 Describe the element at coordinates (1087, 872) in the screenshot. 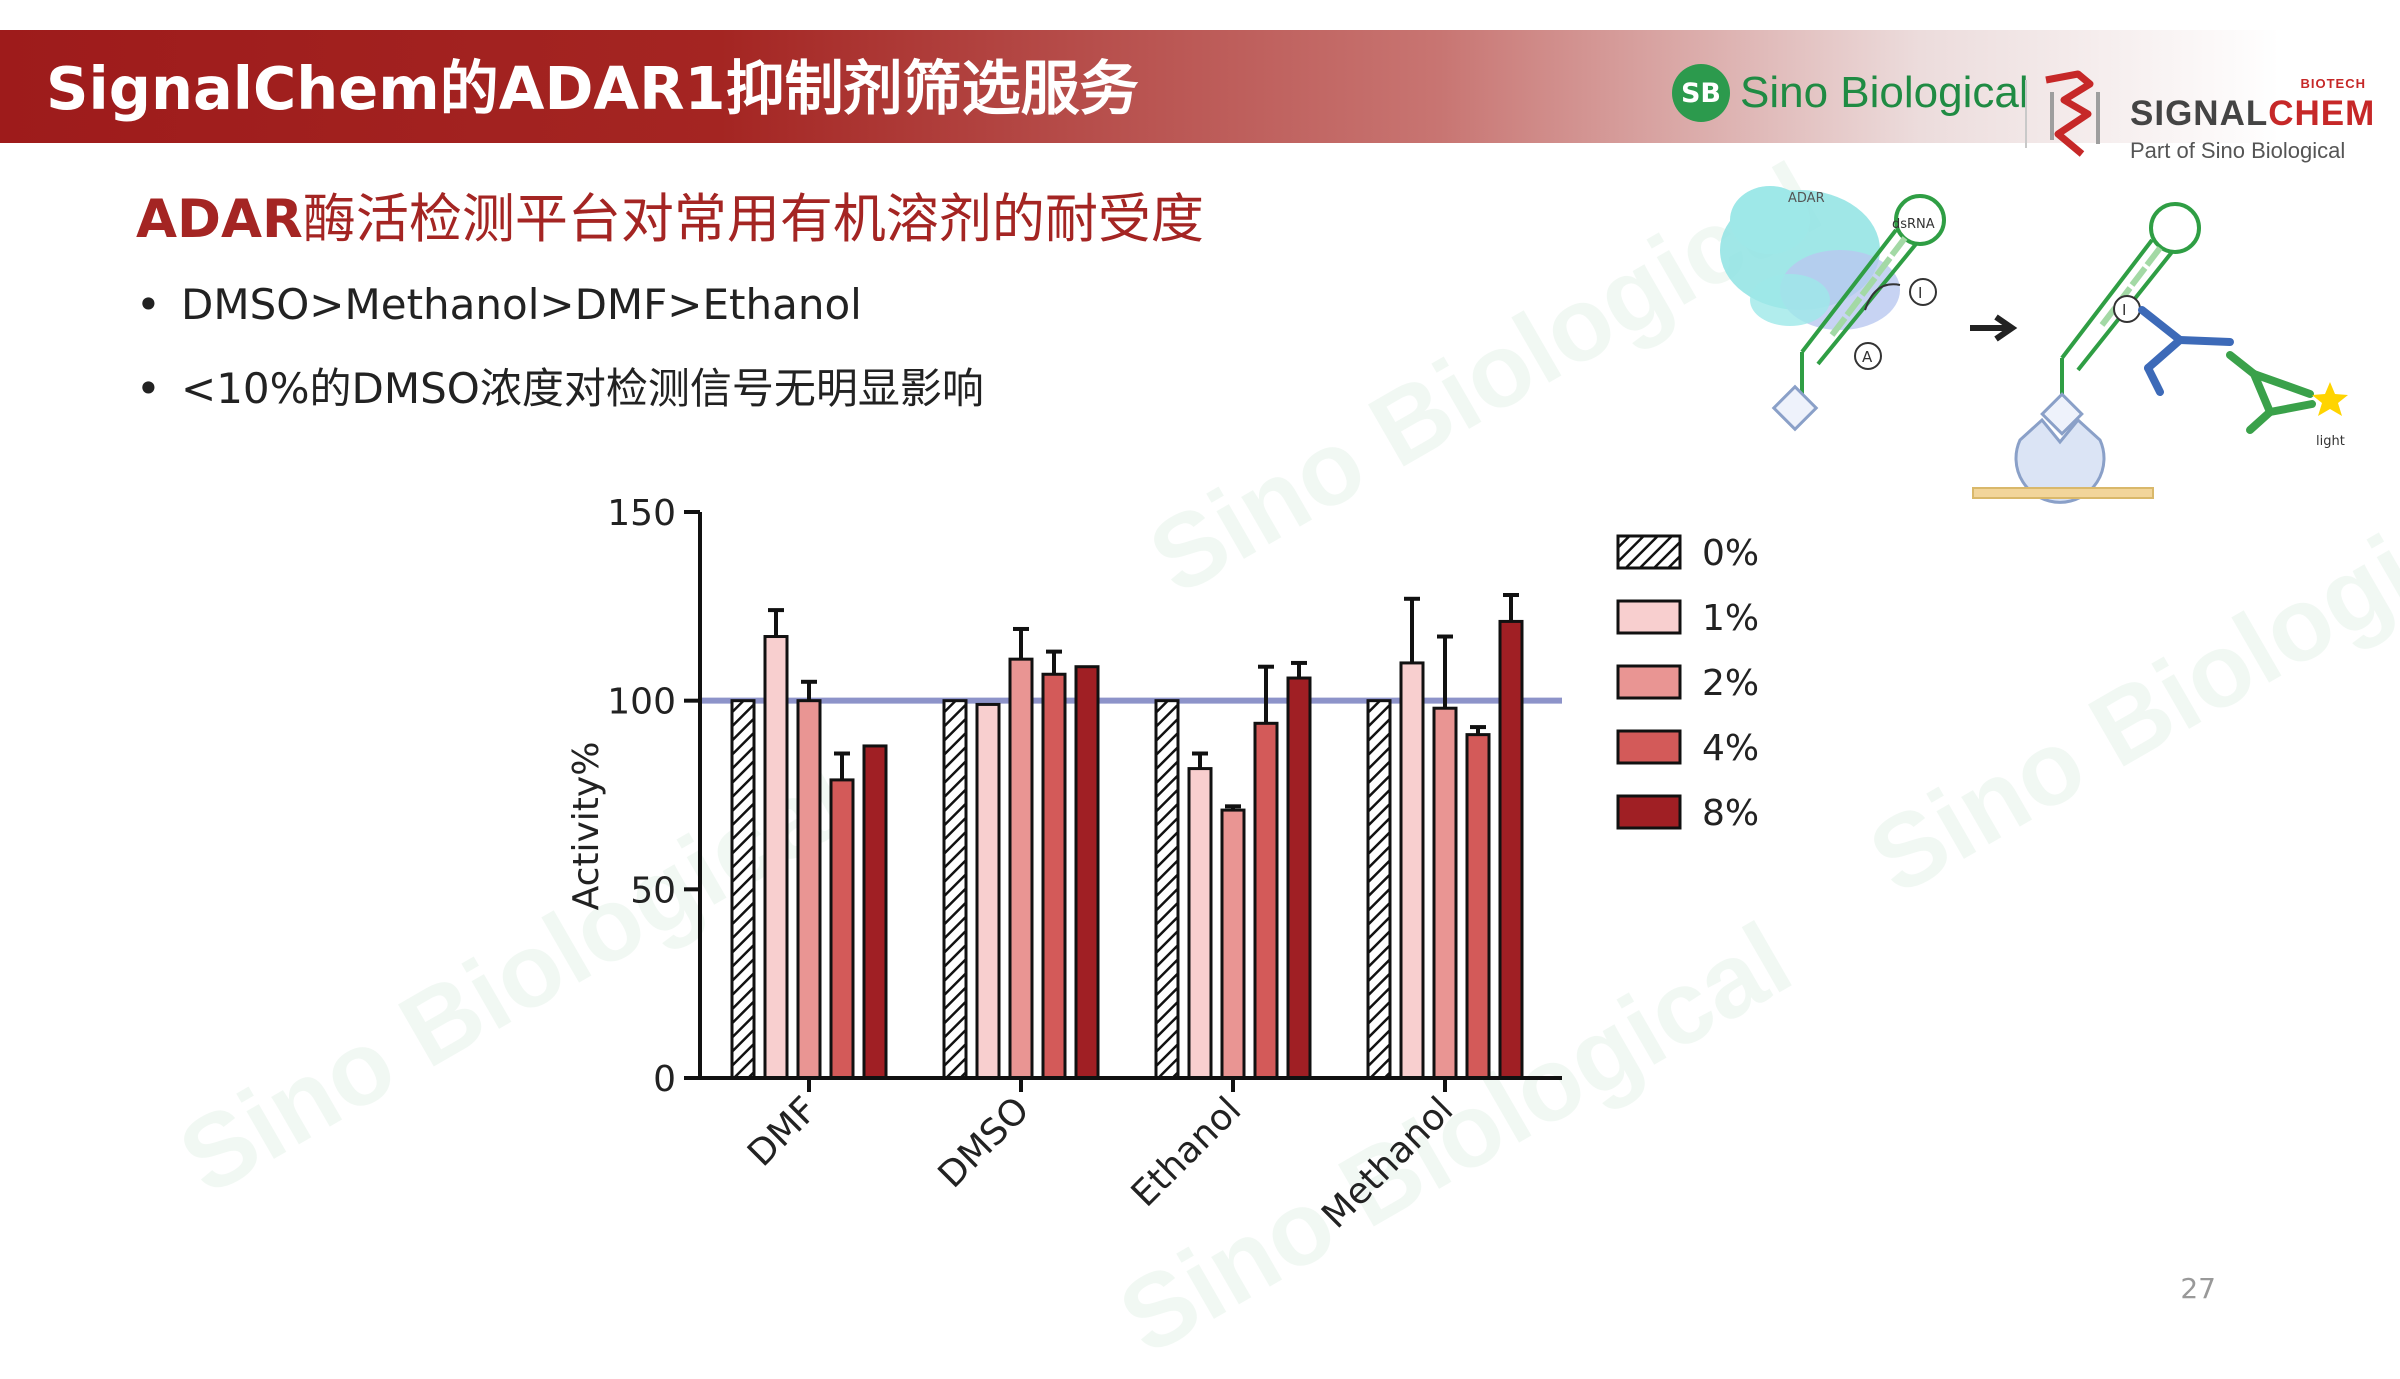

I see `bar-dmso-8pct` at that location.